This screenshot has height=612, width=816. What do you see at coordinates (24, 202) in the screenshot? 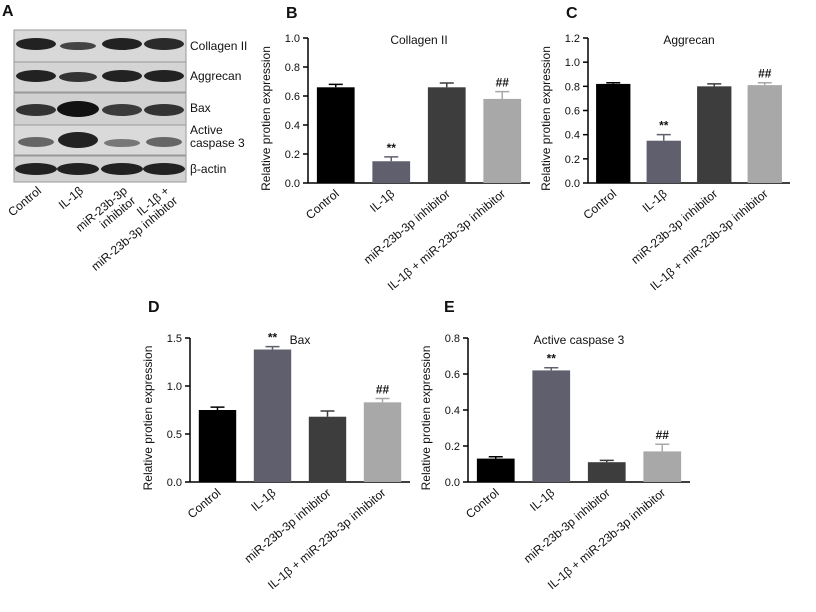
I see `lane-label: Control` at bounding box center [24, 202].